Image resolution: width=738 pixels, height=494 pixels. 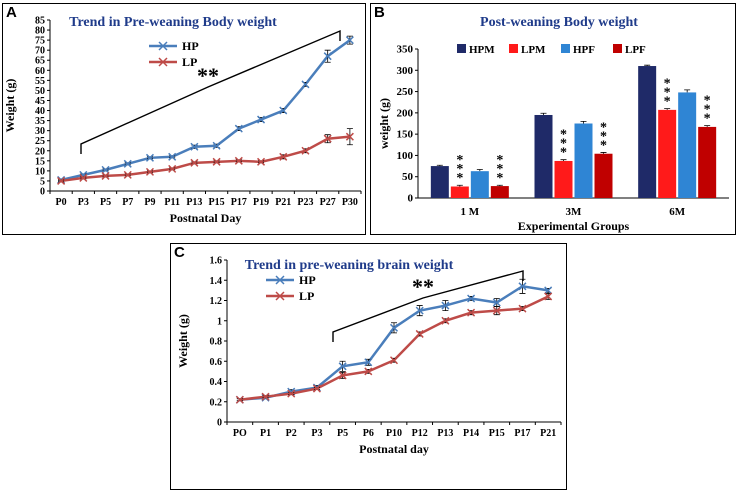 What do you see at coordinates (42, 181) in the screenshot?
I see `y-tick-label: 5` at bounding box center [42, 181].